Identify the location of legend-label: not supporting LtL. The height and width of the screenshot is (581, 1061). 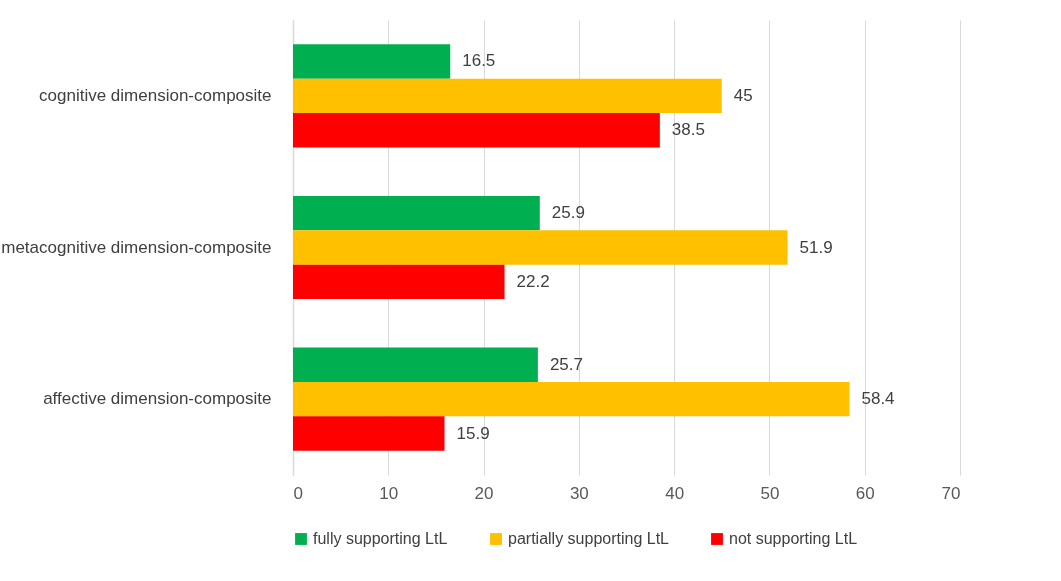
(793, 538).